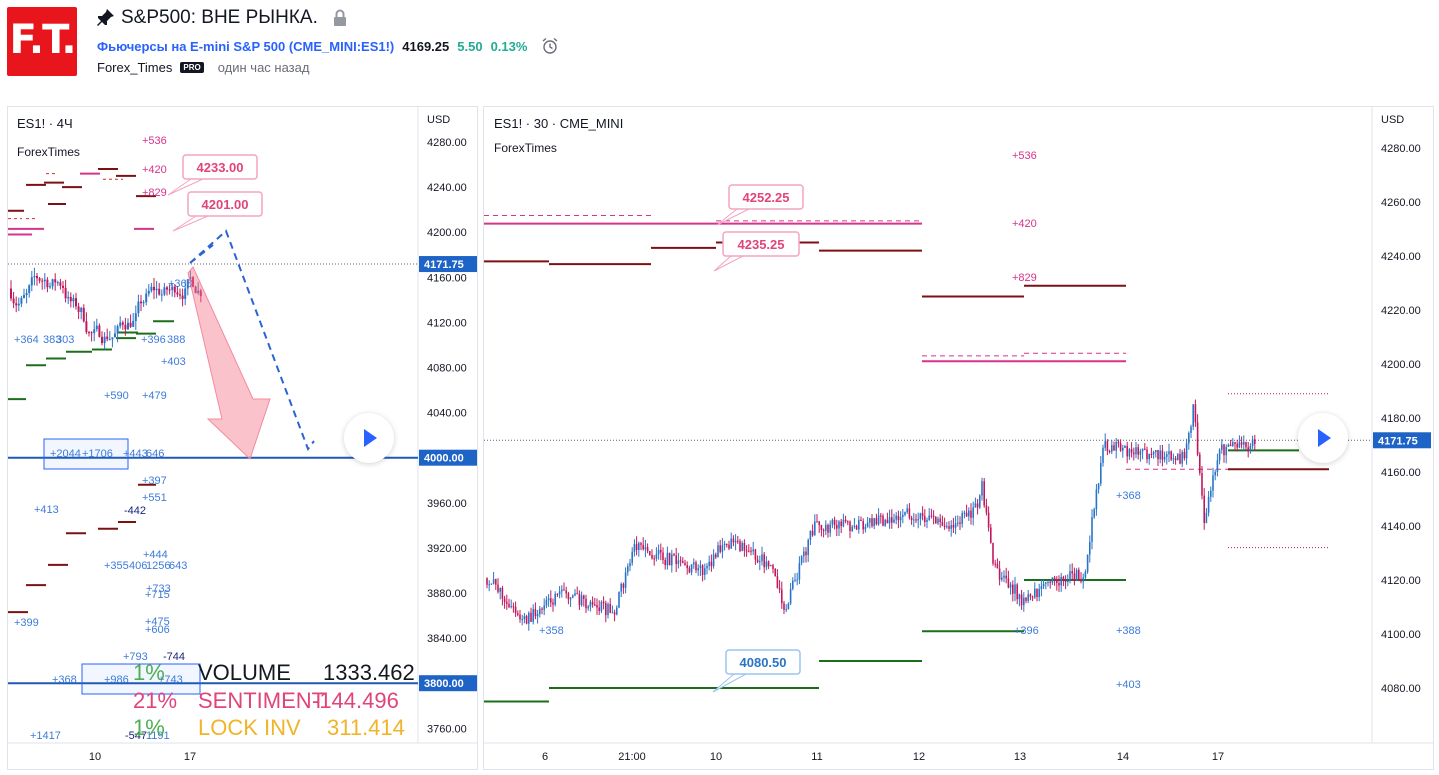 This screenshot has height=775, width=1439. Describe the element at coordinates (447, 594) in the screenshot. I see `price-tick-label: 3880.00` at that location.